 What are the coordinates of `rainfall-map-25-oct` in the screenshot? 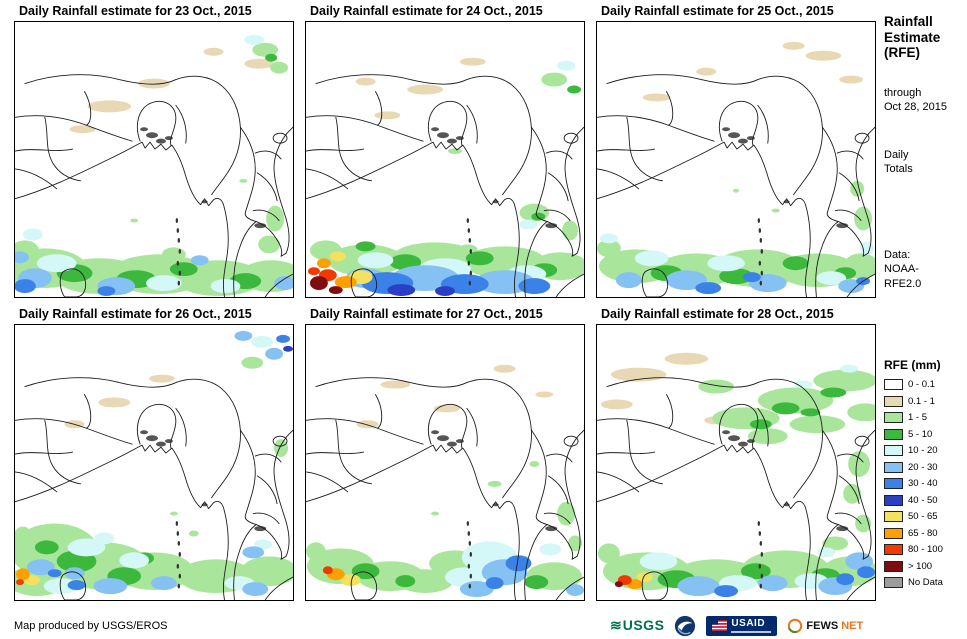 It's located at (736, 159).